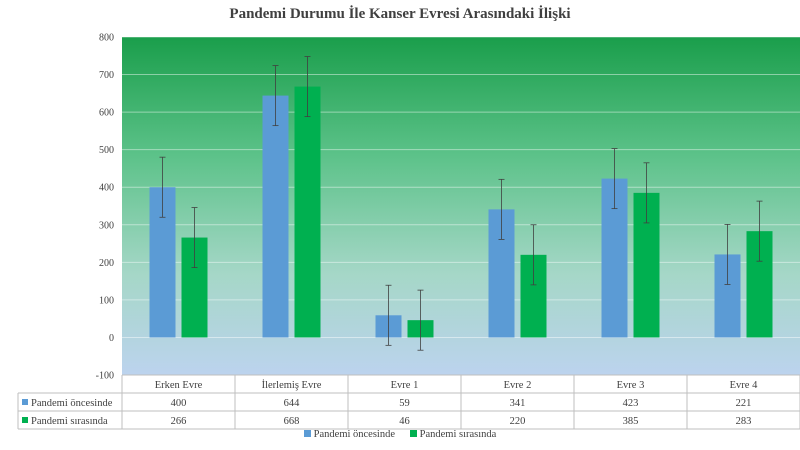 This screenshot has width=800, height=450. Describe the element at coordinates (518, 403) in the screenshot. I see `table-value-1-4: 341` at that location.